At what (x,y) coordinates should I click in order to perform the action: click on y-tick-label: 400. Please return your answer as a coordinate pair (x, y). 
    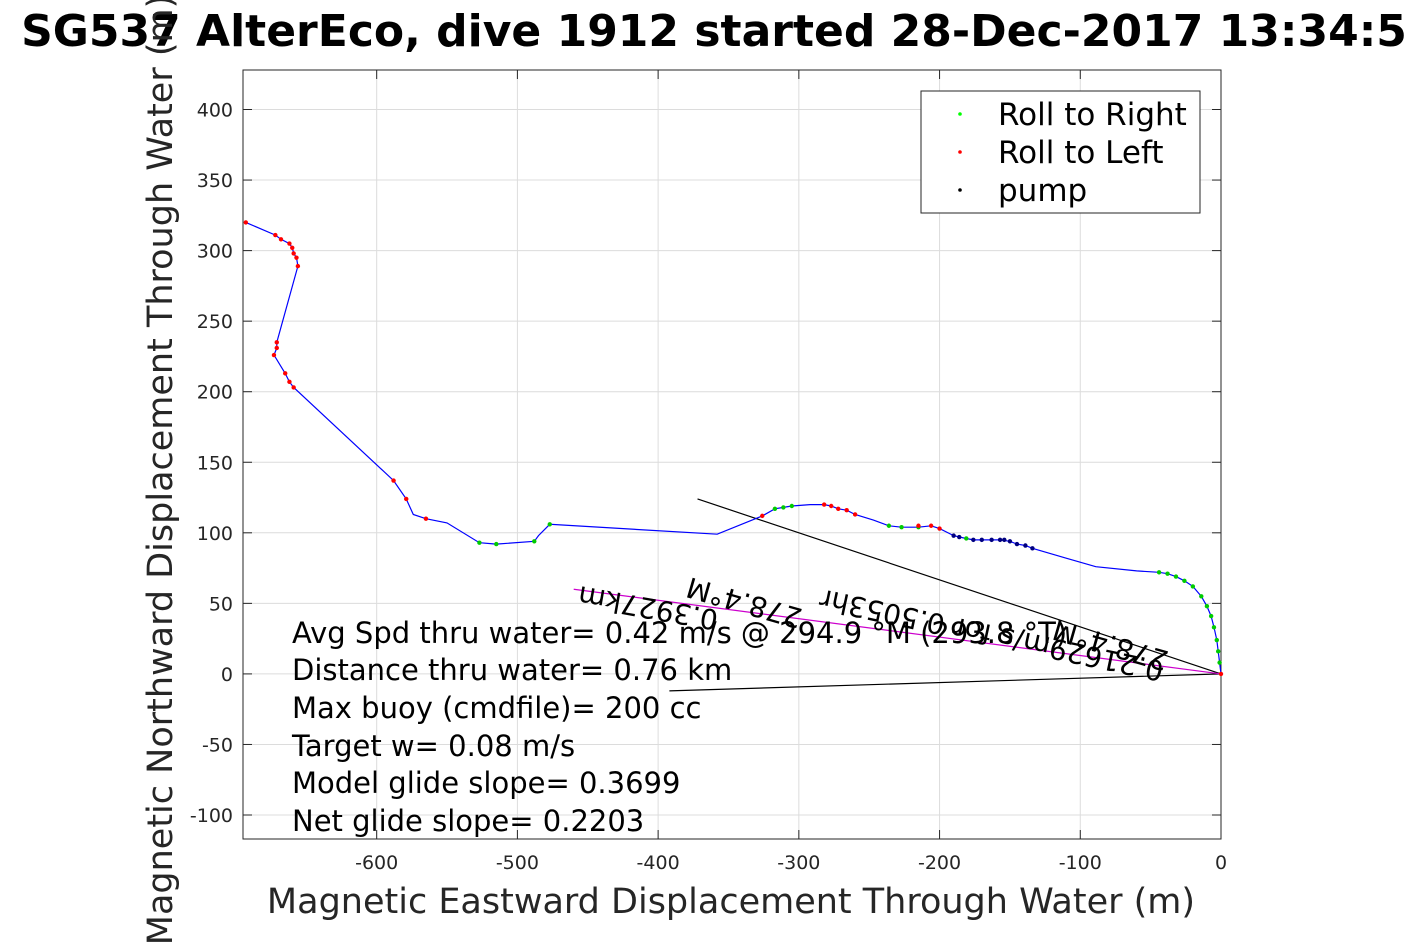
    Looking at the image, I should click on (215, 111).